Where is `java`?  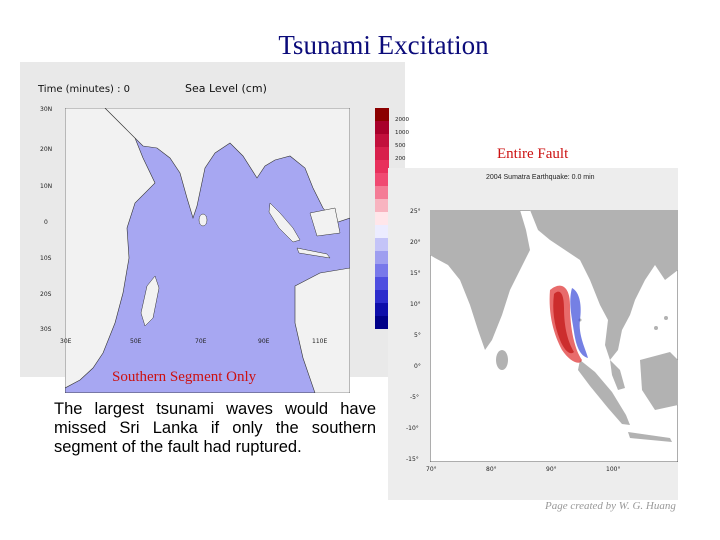
java is located at coordinates (313, 253).